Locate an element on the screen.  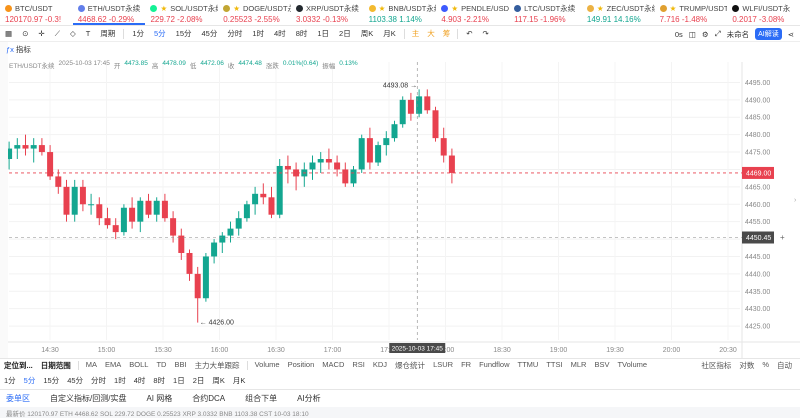
bottom-tab: 合约DCA is located at coordinates (209, 398).